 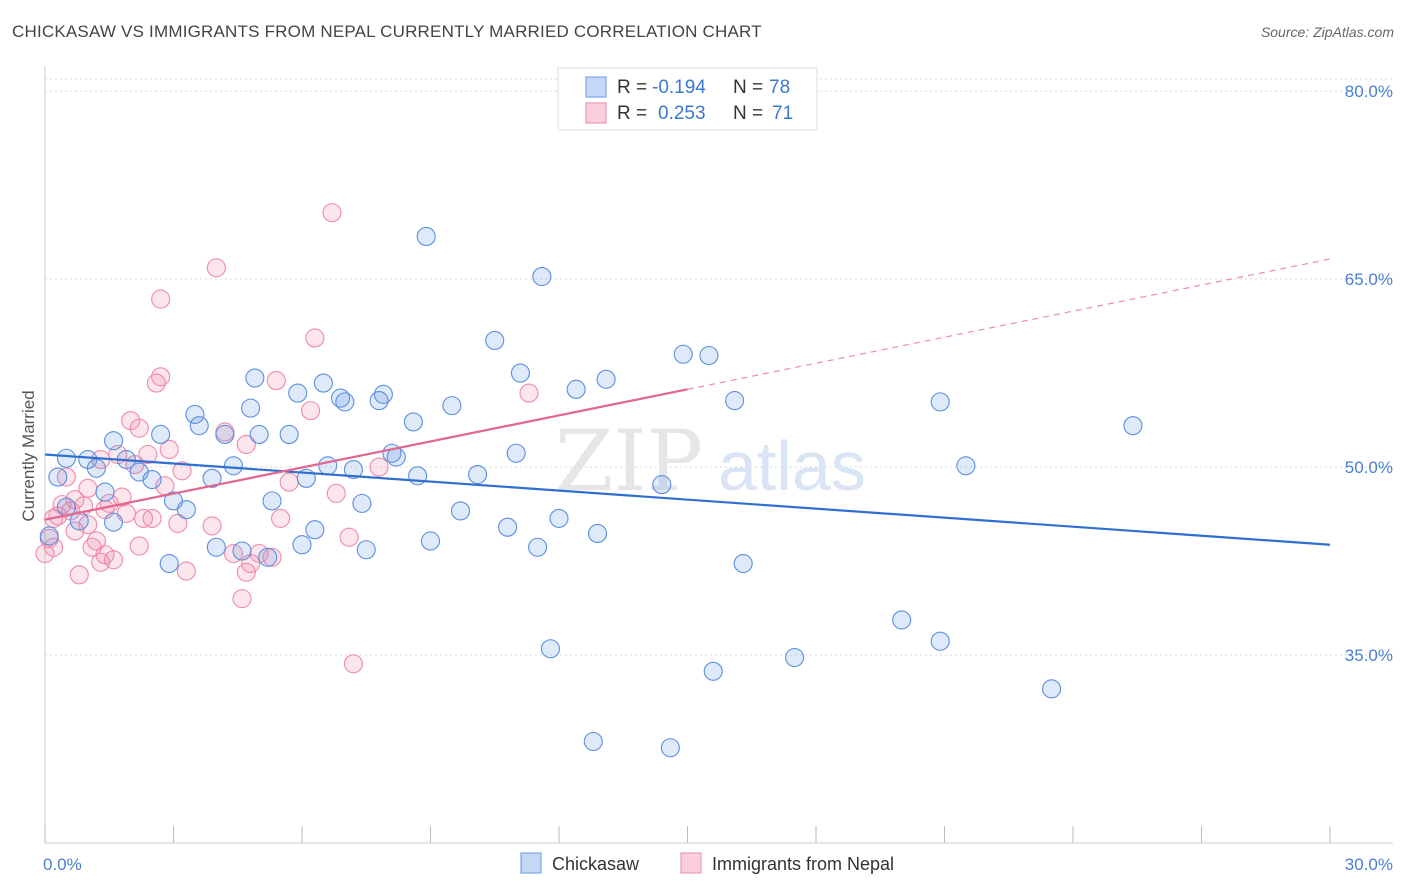 I want to click on legend-n-label-1: N =, so click(x=748, y=87).